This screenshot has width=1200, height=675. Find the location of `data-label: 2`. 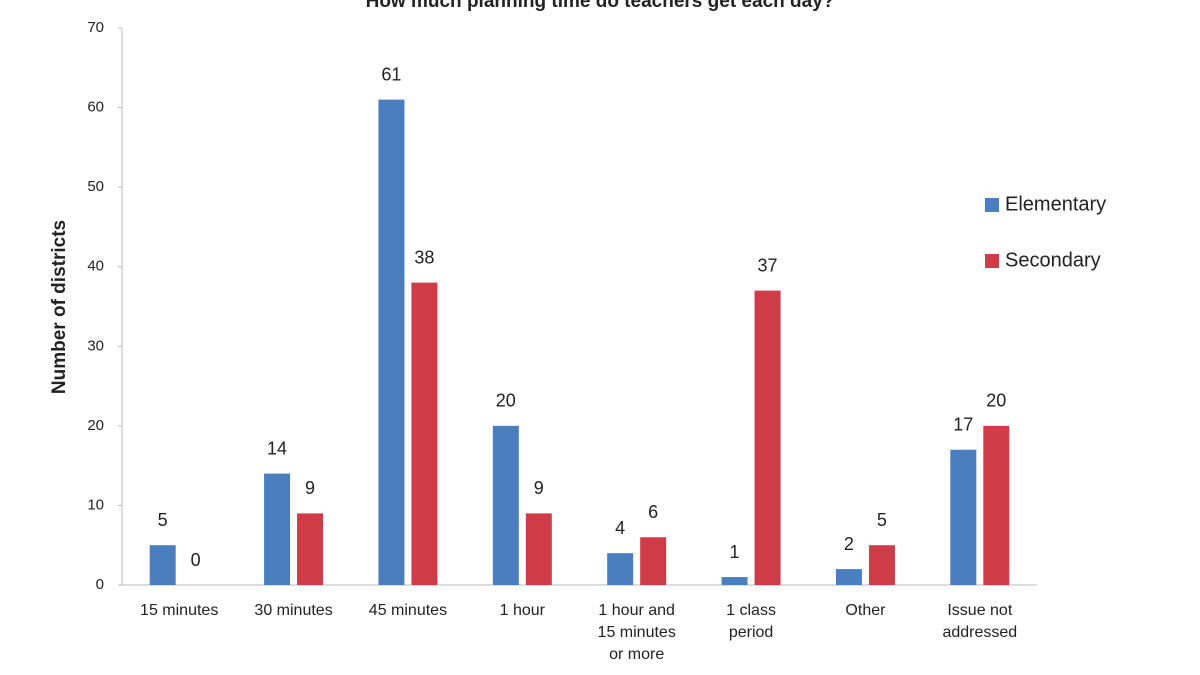

data-label: 2 is located at coordinates (849, 544).